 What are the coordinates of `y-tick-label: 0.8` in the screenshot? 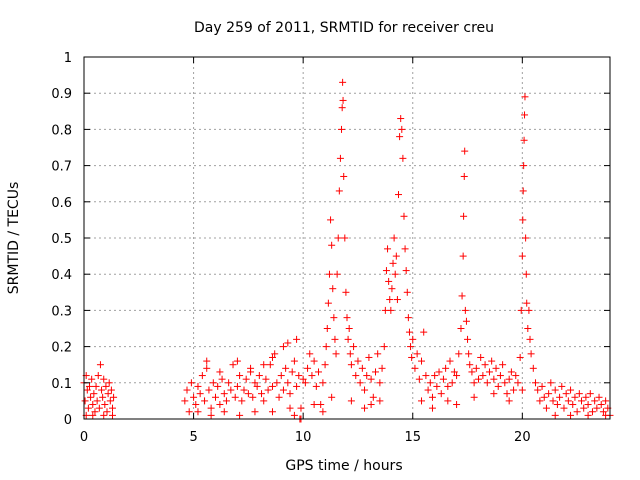 It's located at (61, 130).